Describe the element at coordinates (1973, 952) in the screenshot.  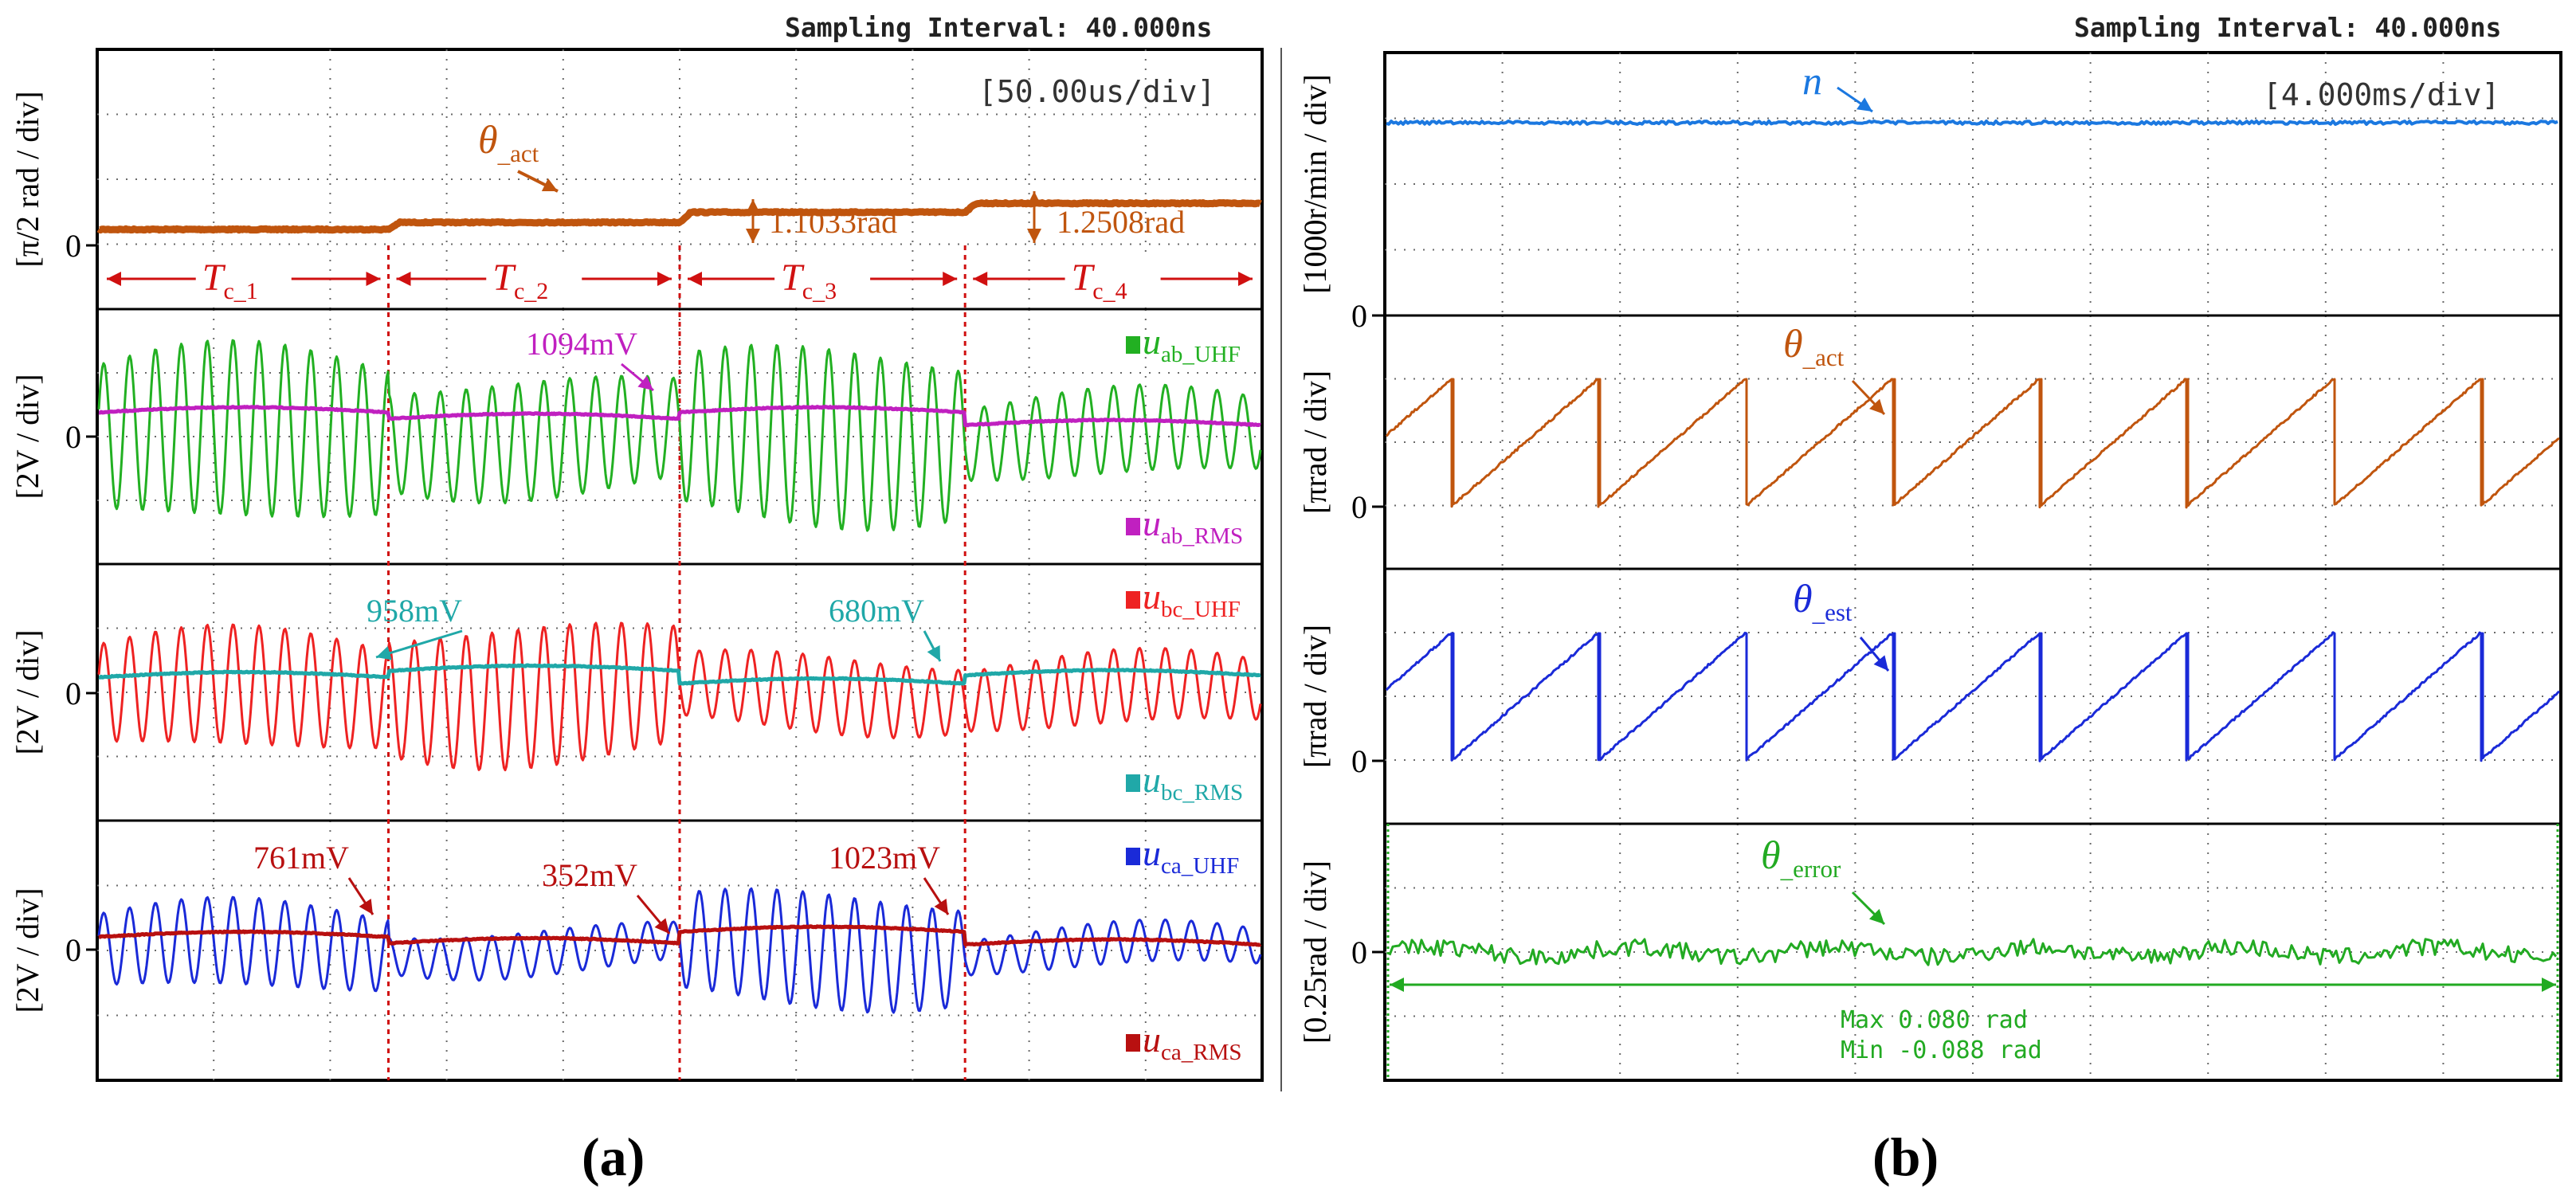
I see `theta-error-trace` at that location.